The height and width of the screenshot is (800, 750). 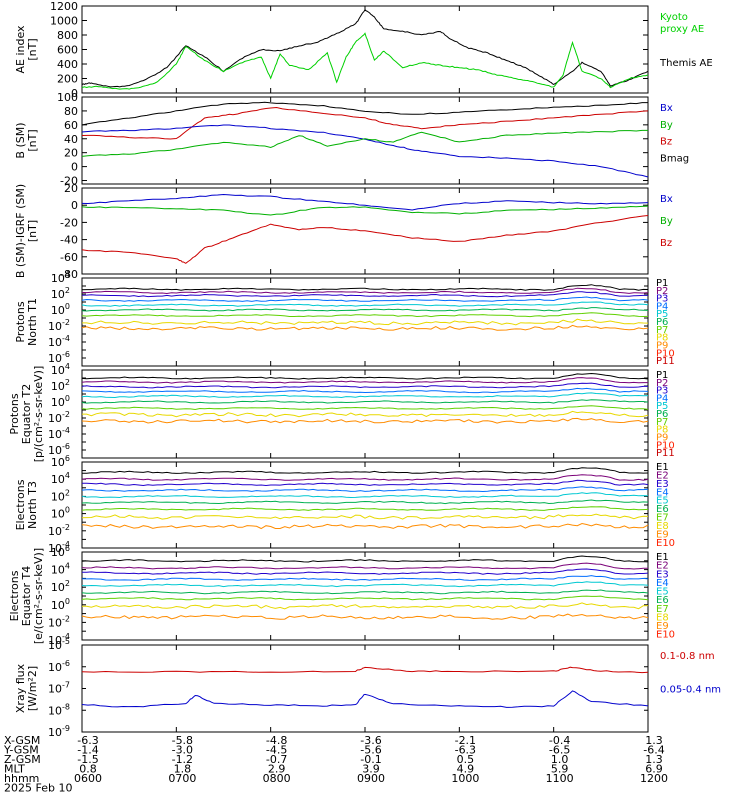 What do you see at coordinates (365, 420) in the screenshot?
I see `channel-line-p9` at bounding box center [365, 420].